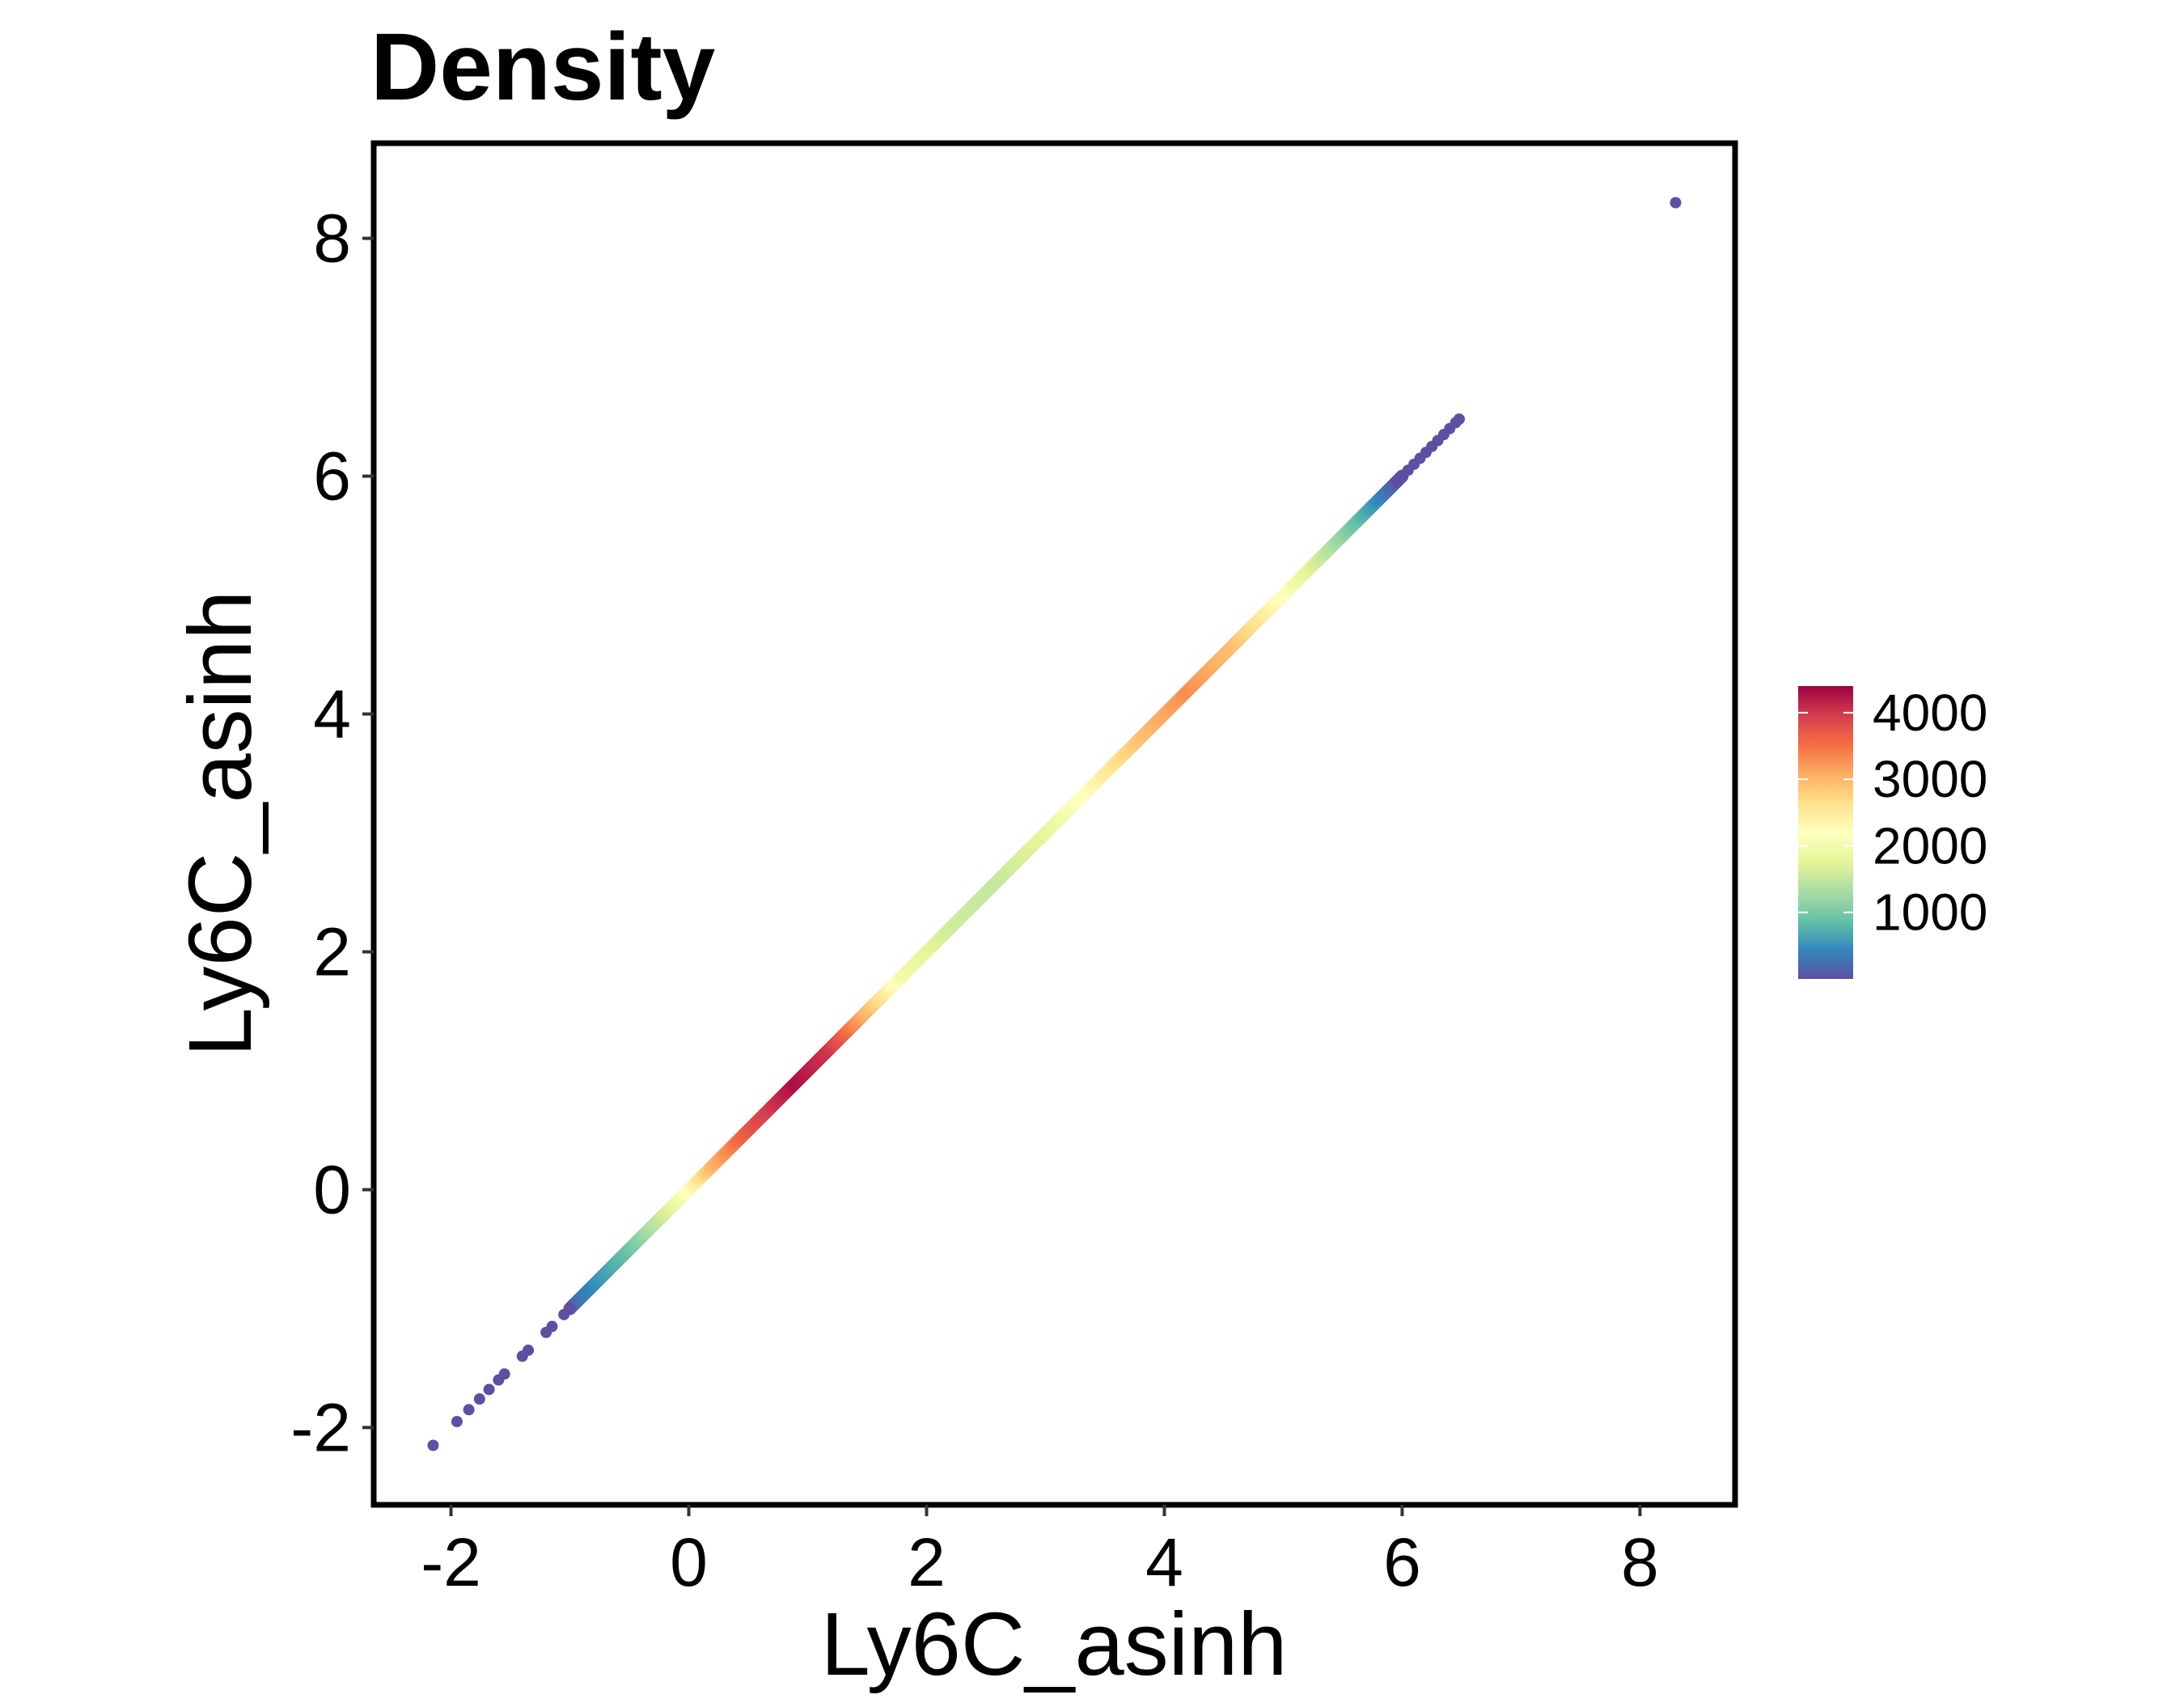 The image size is (2184, 1699). I want to click on y-axis: -2 0 2 4 6 8, so click(332, 833).